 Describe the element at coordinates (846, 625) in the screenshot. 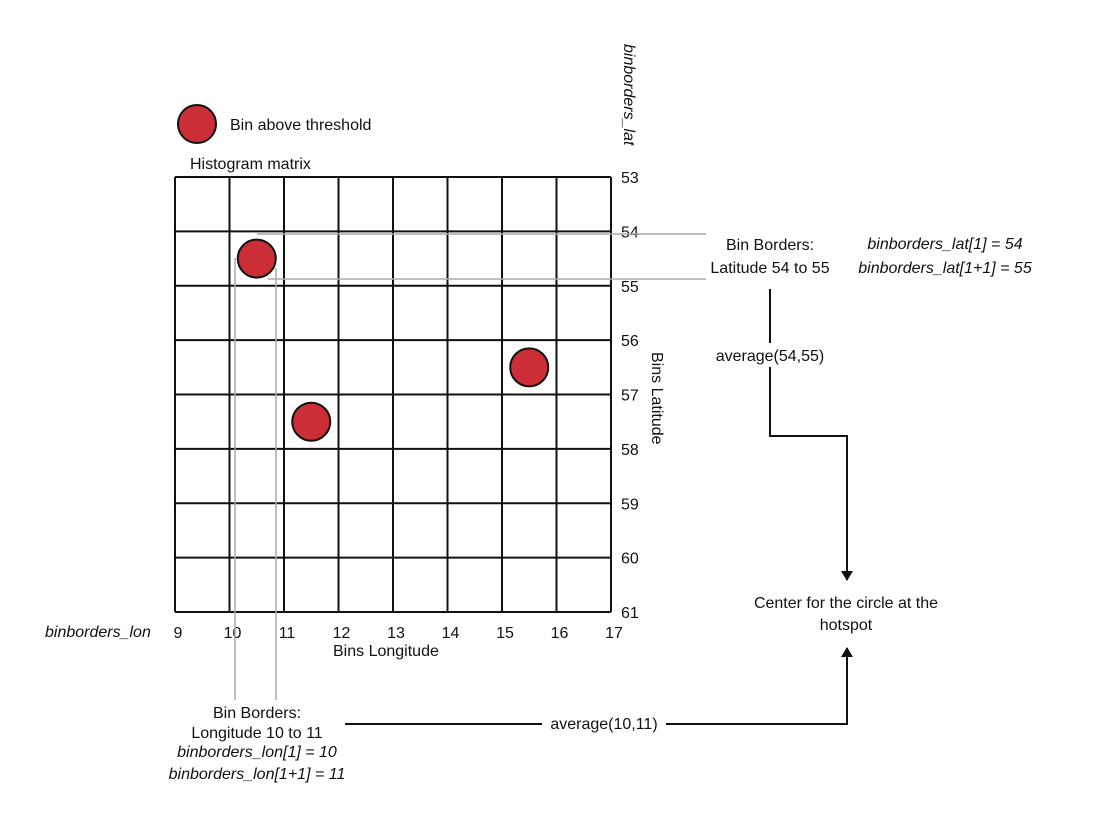

I see `center-label-line-2: hotspot` at that location.